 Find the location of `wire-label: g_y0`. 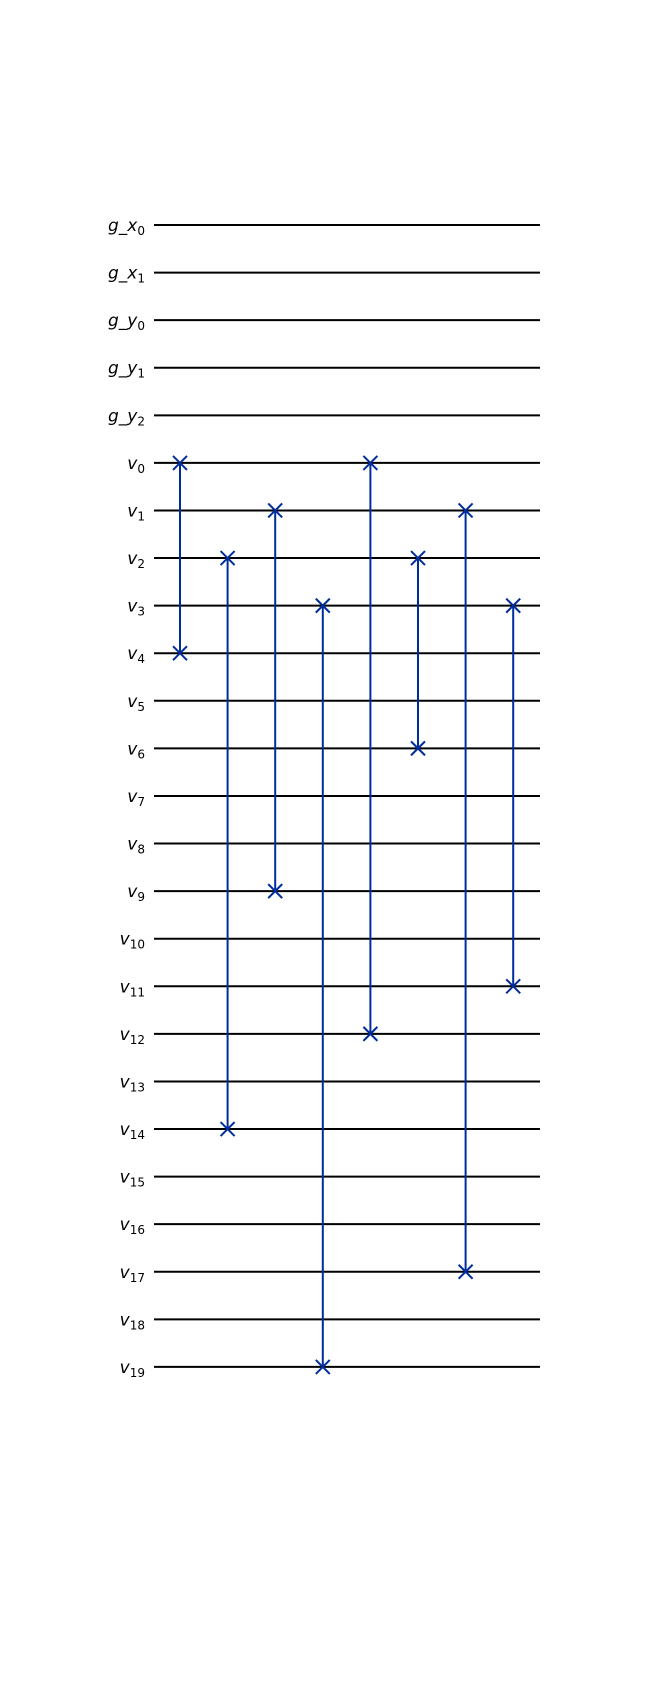

wire-label: g_y0 is located at coordinates (126, 322).